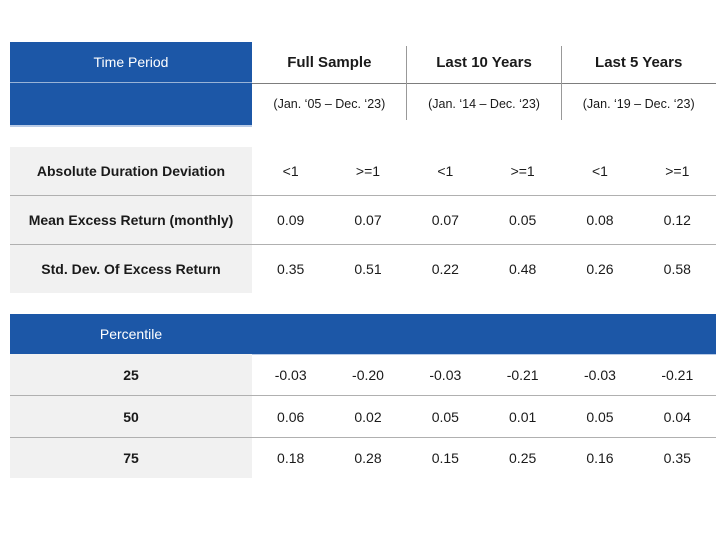 The height and width of the screenshot is (540, 726). What do you see at coordinates (131, 269) in the screenshot?
I see `row-label: Std. Dev. Of Excess Return` at bounding box center [131, 269].